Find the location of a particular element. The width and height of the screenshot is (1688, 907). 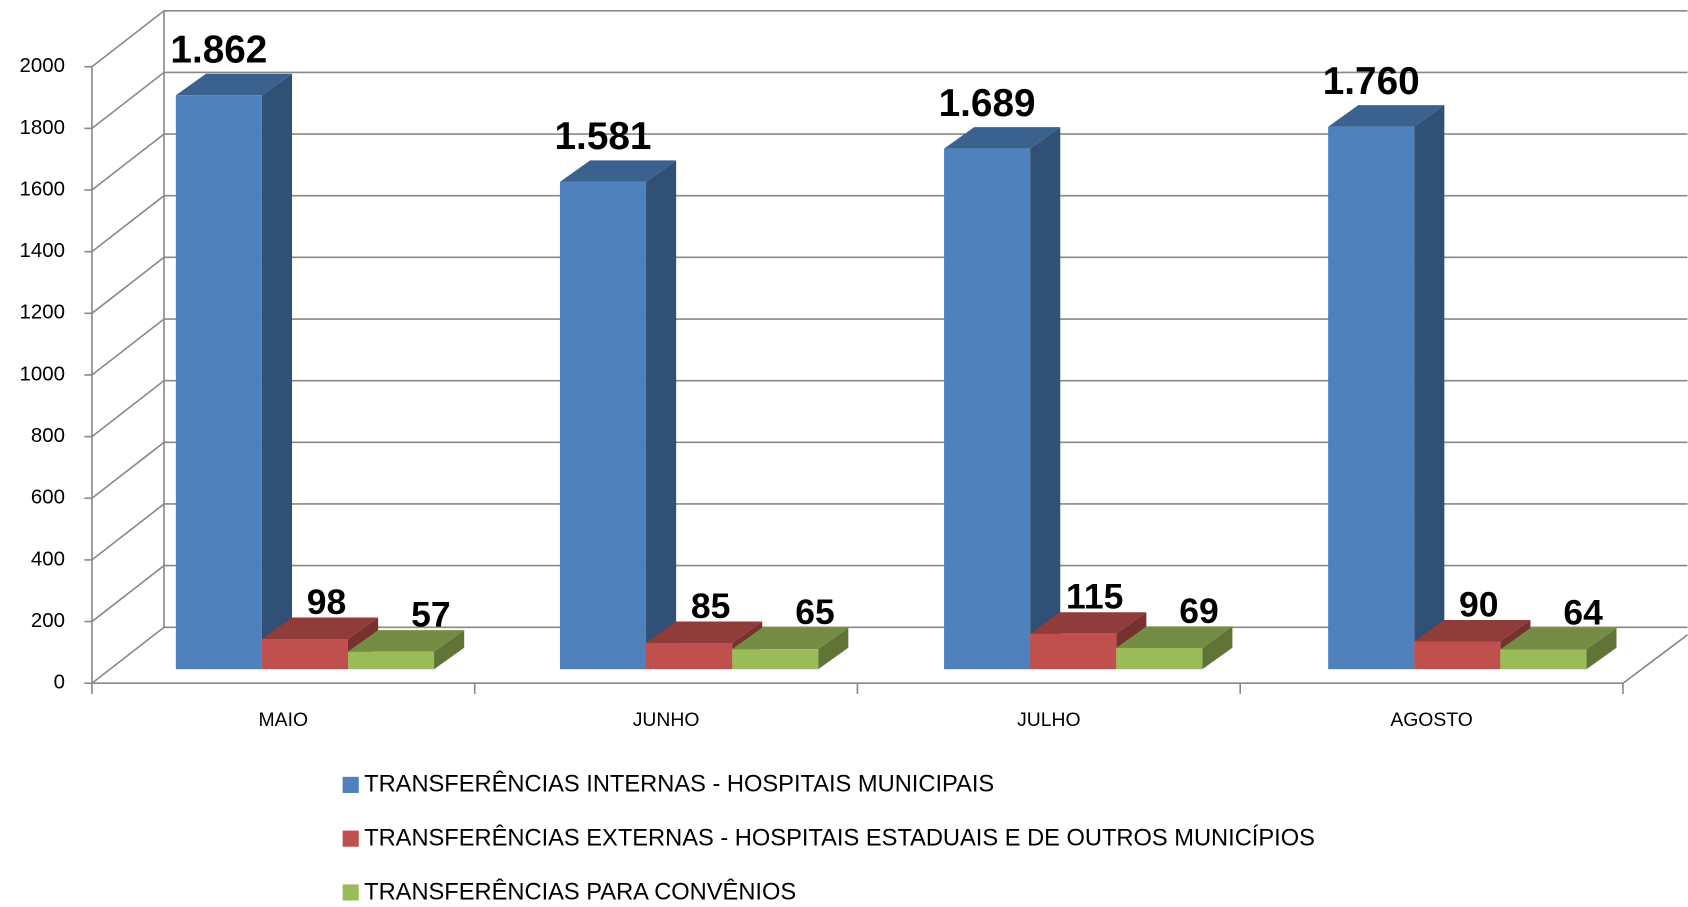

y-tick-label: 0 is located at coordinates (59, 682).